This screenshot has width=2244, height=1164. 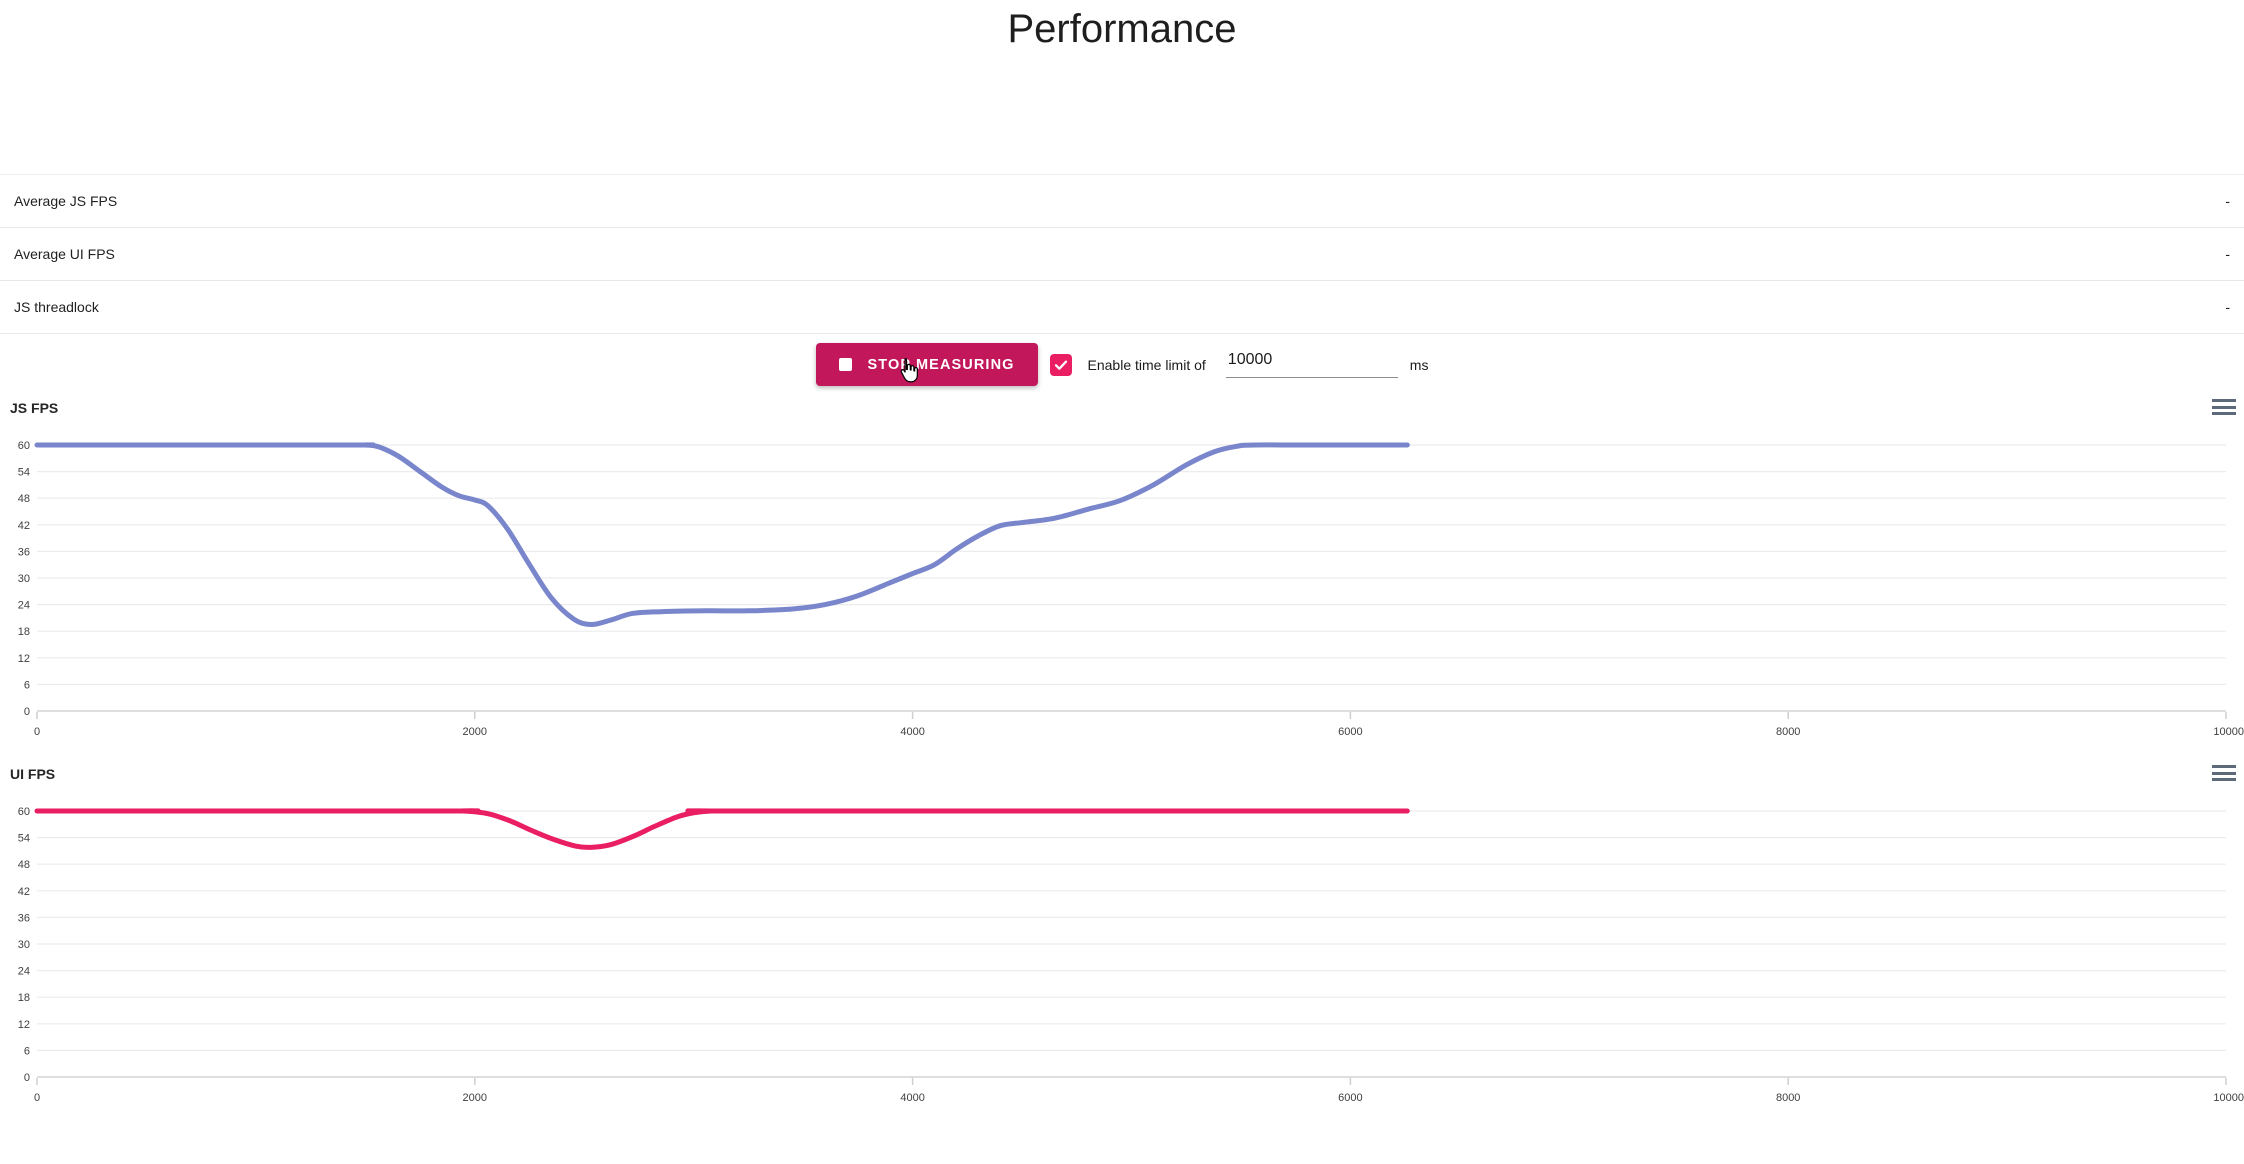 What do you see at coordinates (56, 307) in the screenshot?
I see `stat-label: JS threadlock` at bounding box center [56, 307].